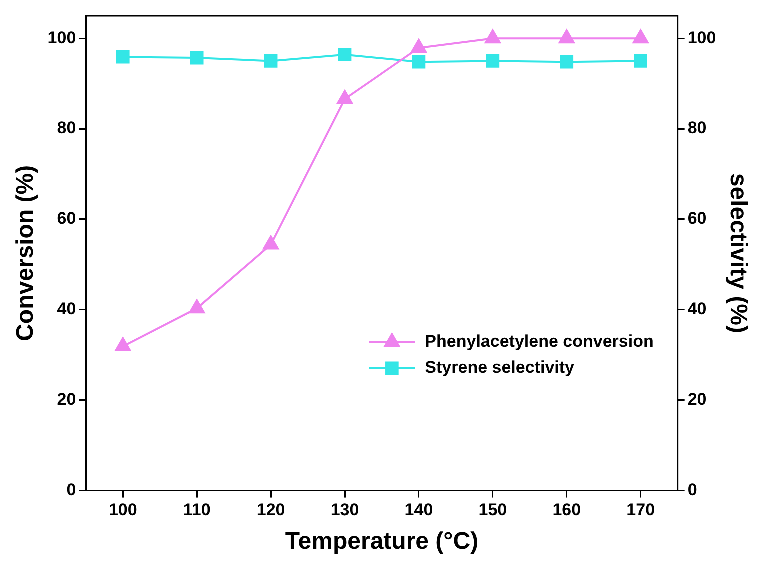  What do you see at coordinates (500, 368) in the screenshot?
I see `legend-label: Styrene selectivity` at bounding box center [500, 368].